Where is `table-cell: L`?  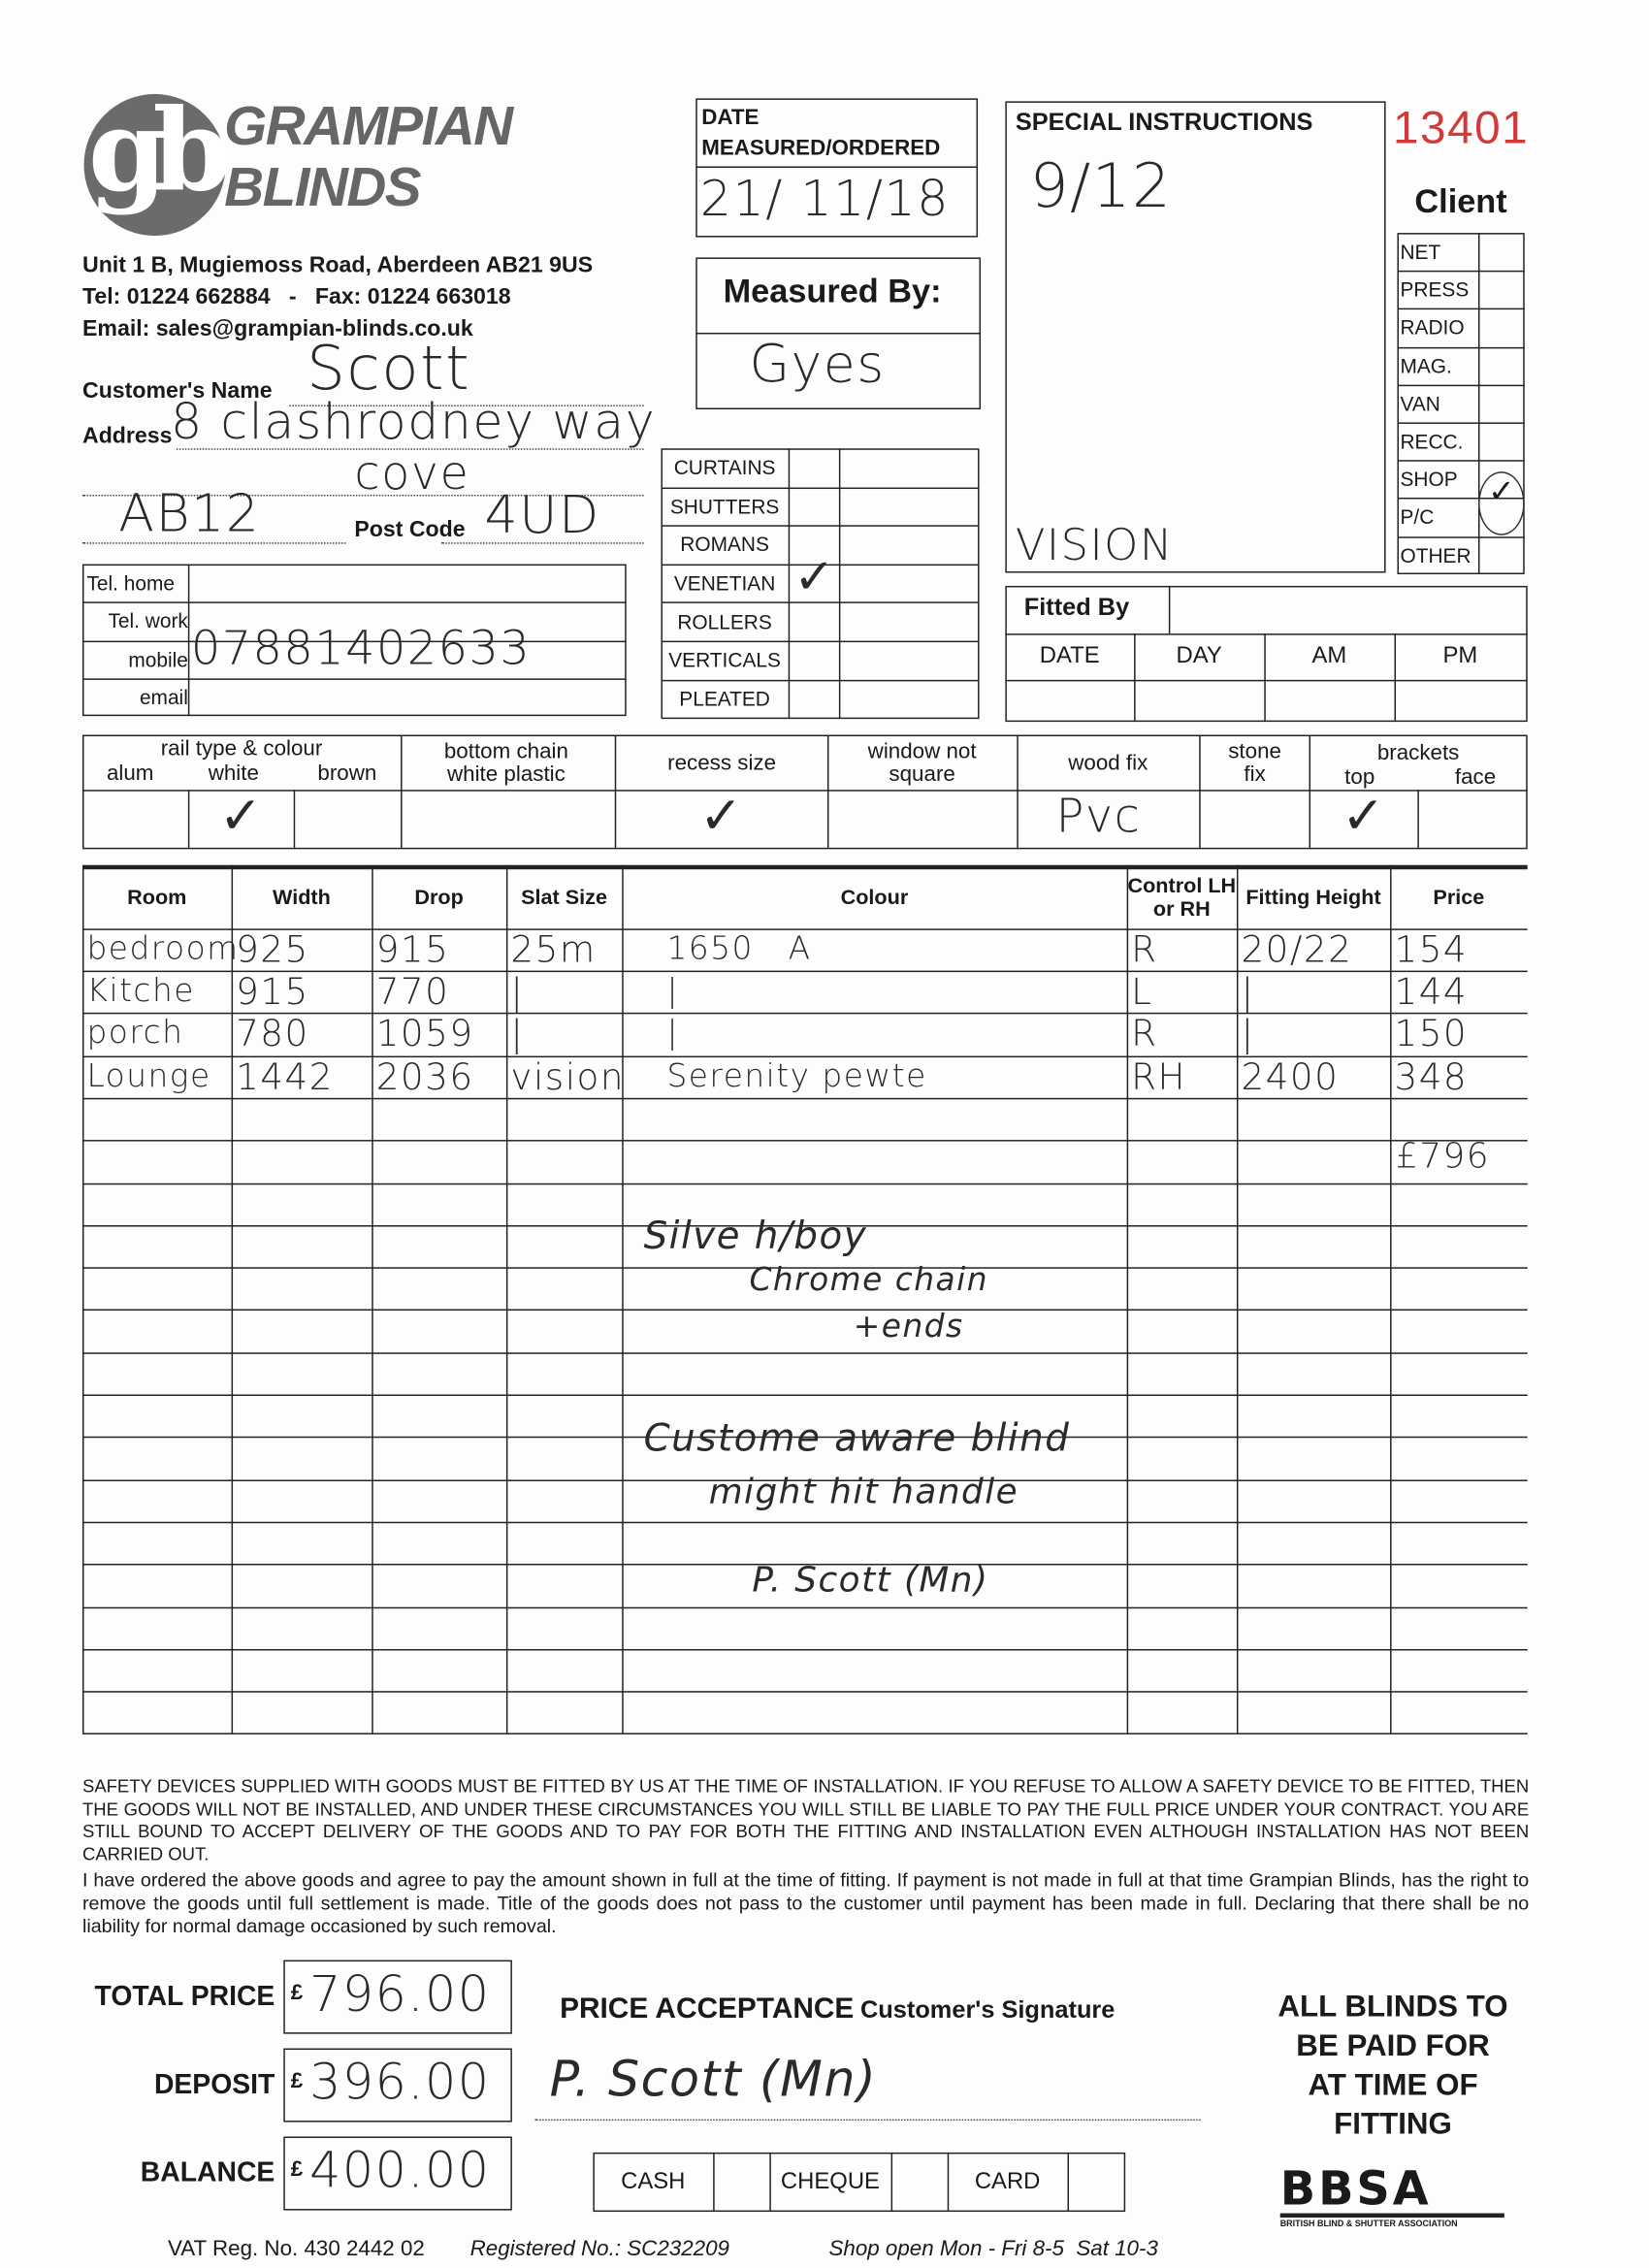
table-cell: L is located at coordinates (1142, 991).